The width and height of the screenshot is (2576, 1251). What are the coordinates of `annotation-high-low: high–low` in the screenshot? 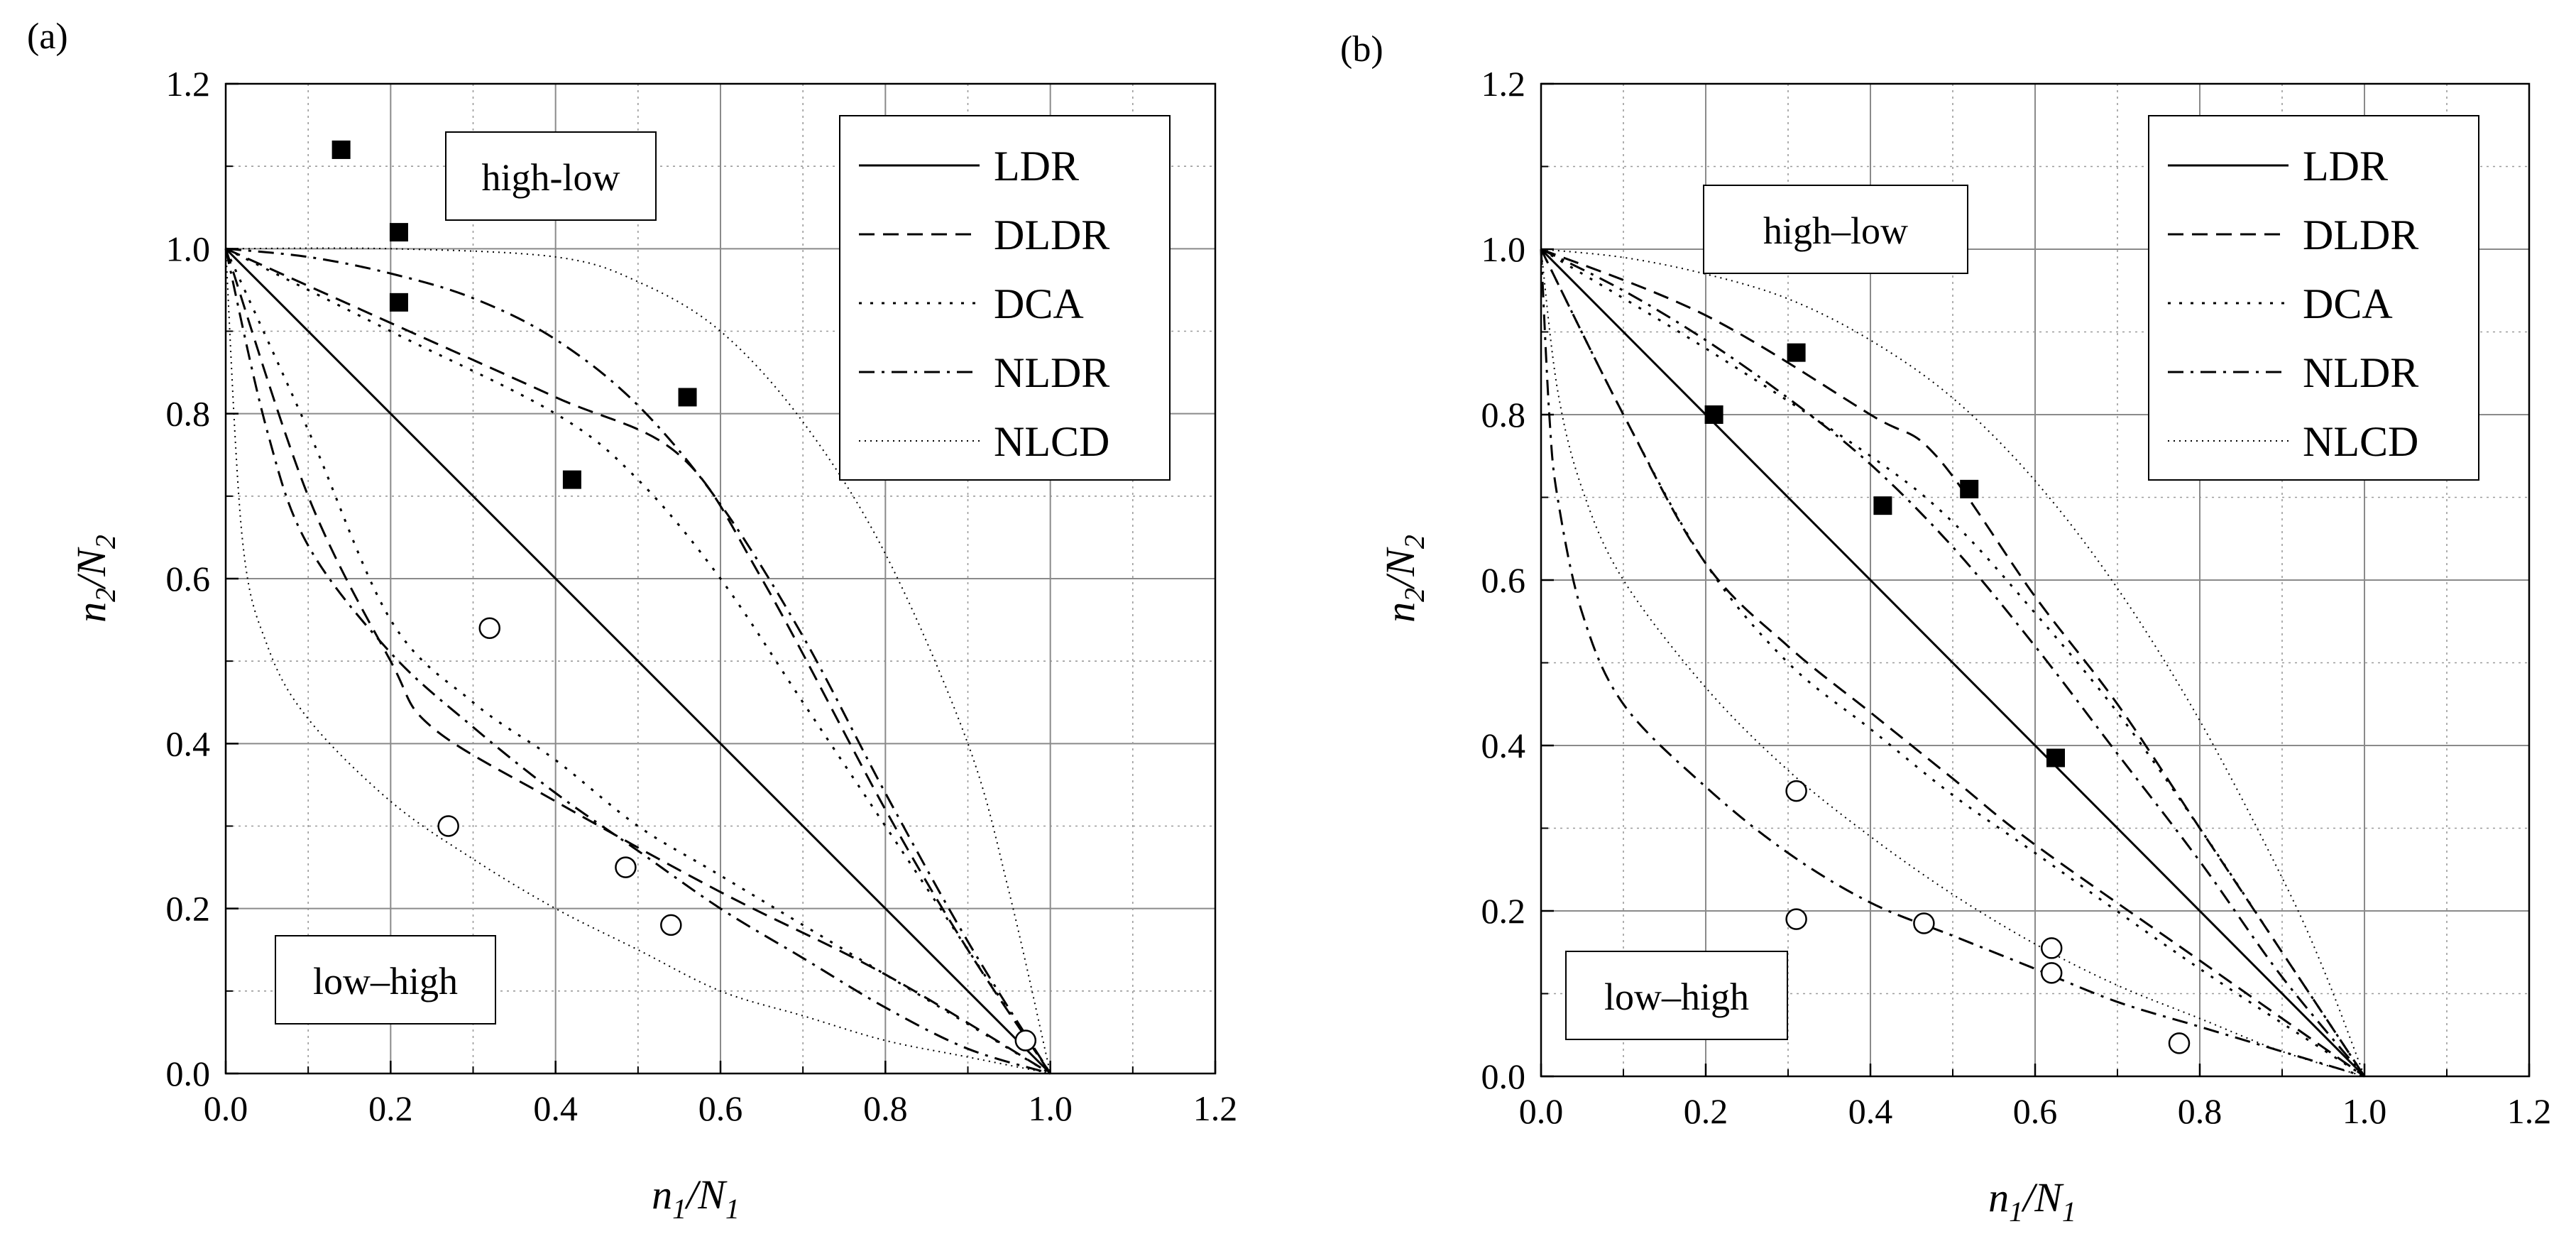 It's located at (1835, 229).